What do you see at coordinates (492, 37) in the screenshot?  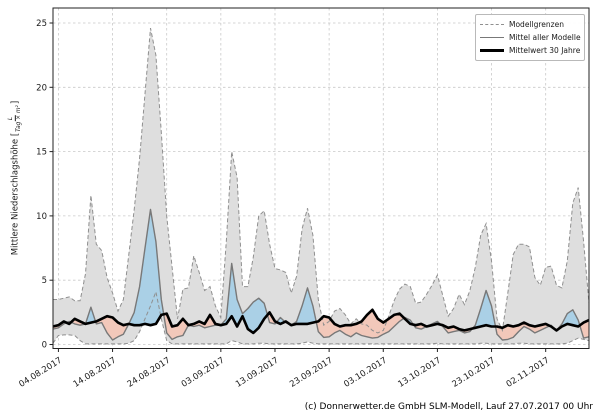 I see `gray-line-icon` at bounding box center [492, 37].